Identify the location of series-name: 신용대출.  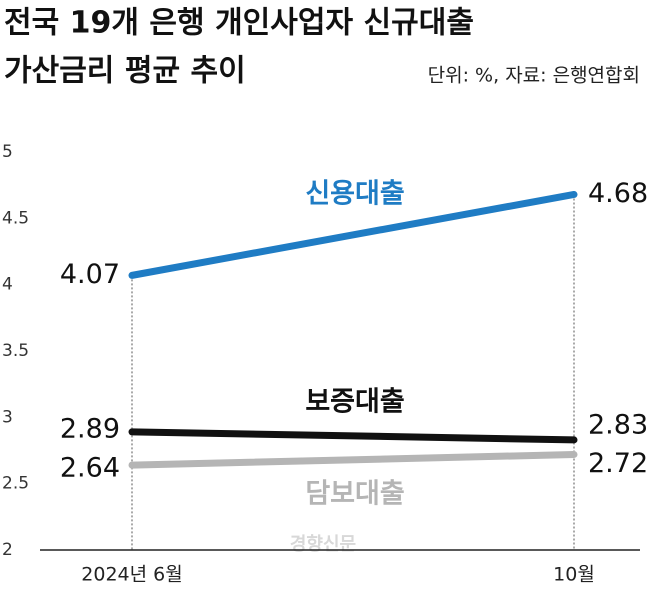
(354, 193).